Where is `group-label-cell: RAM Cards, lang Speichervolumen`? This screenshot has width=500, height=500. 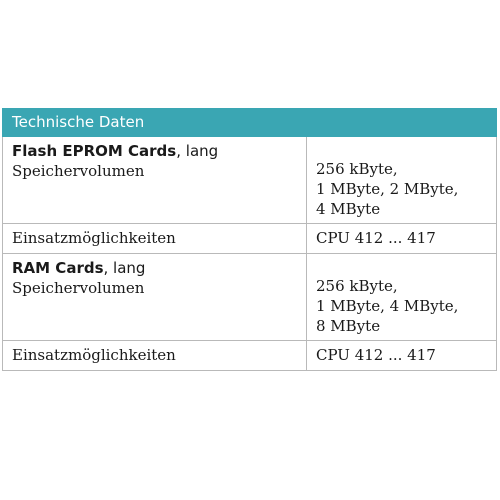
group-label-cell: RAM Cards, lang Speichervolumen is located at coordinates (154, 297).